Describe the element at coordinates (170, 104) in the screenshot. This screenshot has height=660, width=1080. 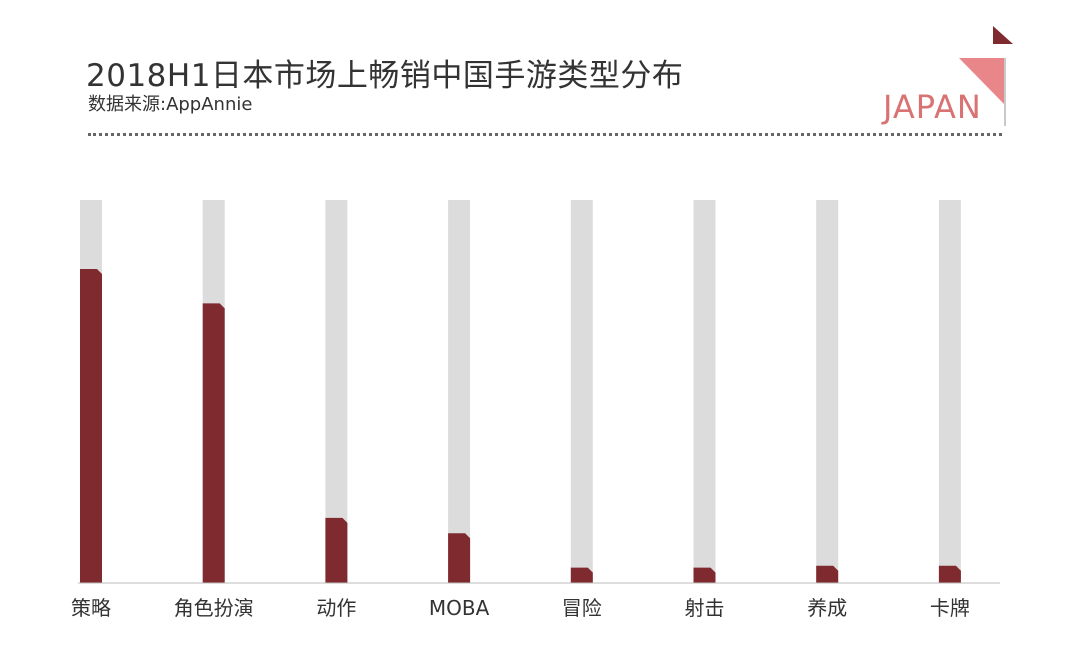
I see `chart-subtitle: 数据来源:AppAnnie` at that location.